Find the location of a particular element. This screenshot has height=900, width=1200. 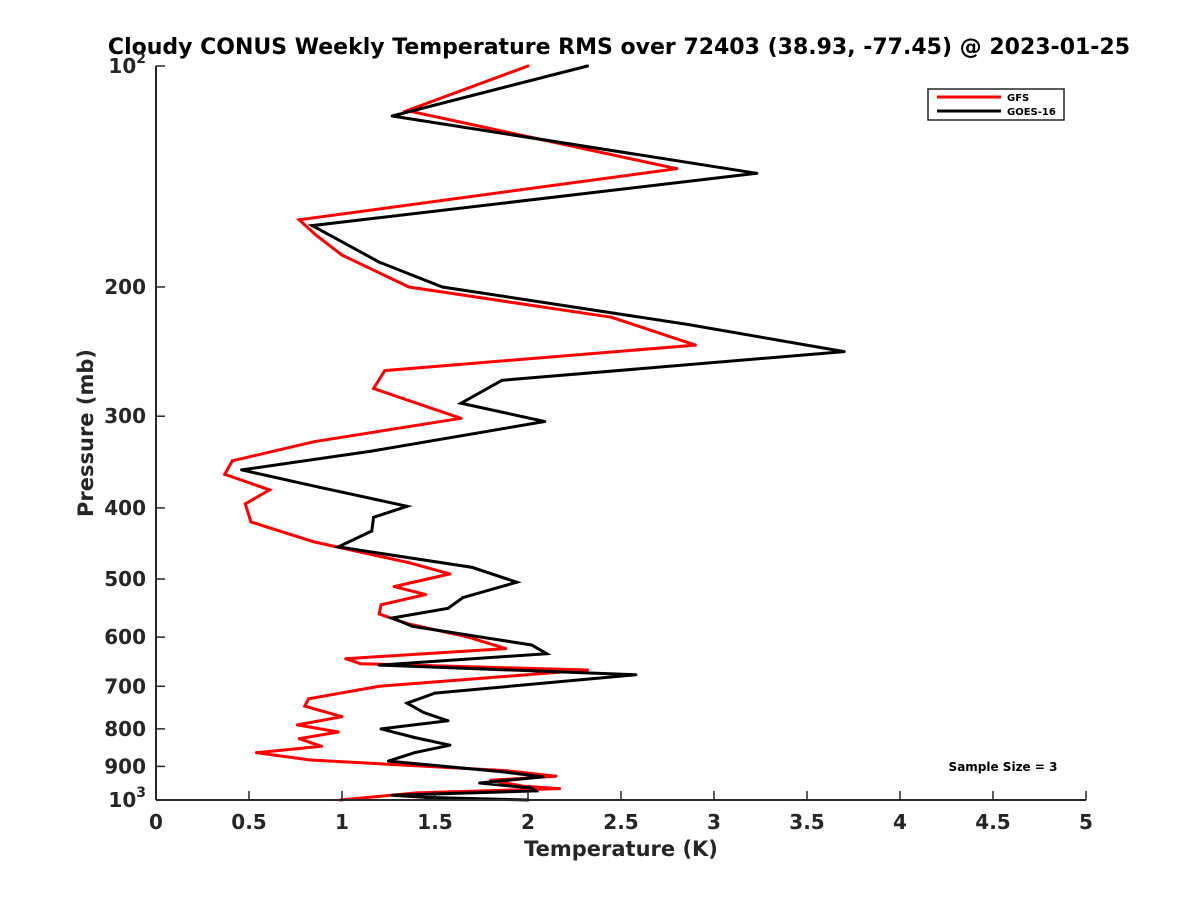

x-axis-label: Temperature (K) is located at coordinates (621, 849).